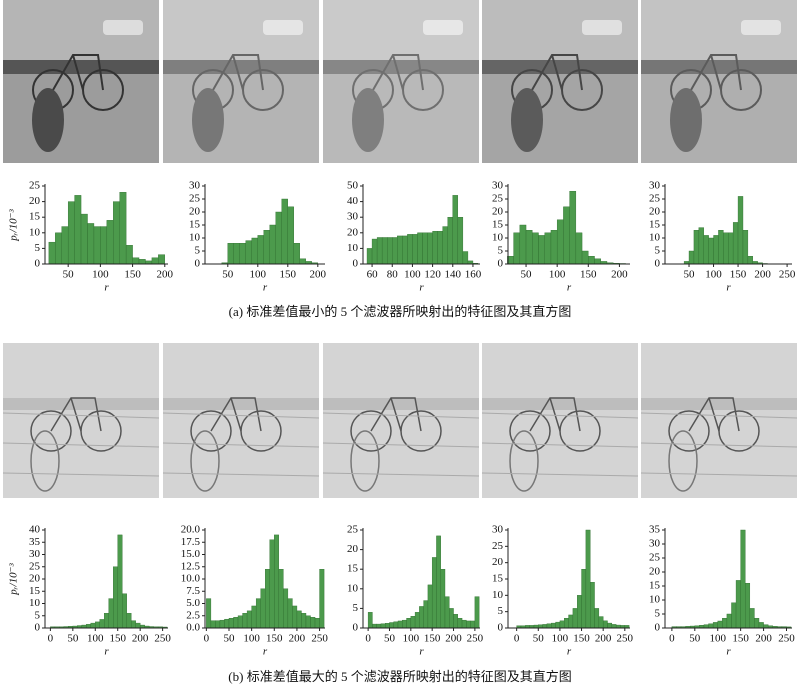 This screenshot has width=800, height=688. What do you see at coordinates (432, 275) in the screenshot?
I see `x-tick-label: 120` at bounding box center [432, 275].